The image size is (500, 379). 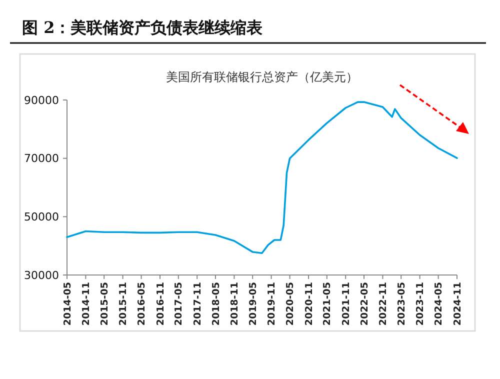 What do you see at coordinates (142, 304) in the screenshot?
I see `x-tick-label: 2016-05` at bounding box center [142, 304].